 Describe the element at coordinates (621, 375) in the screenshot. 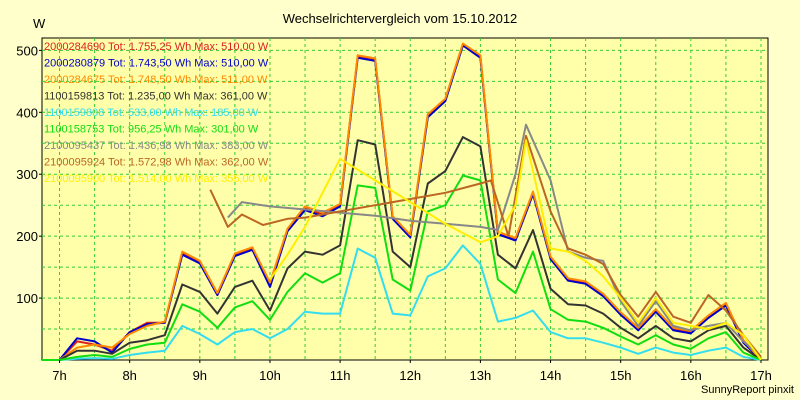

I see `x-tick-label: 15h` at that location.